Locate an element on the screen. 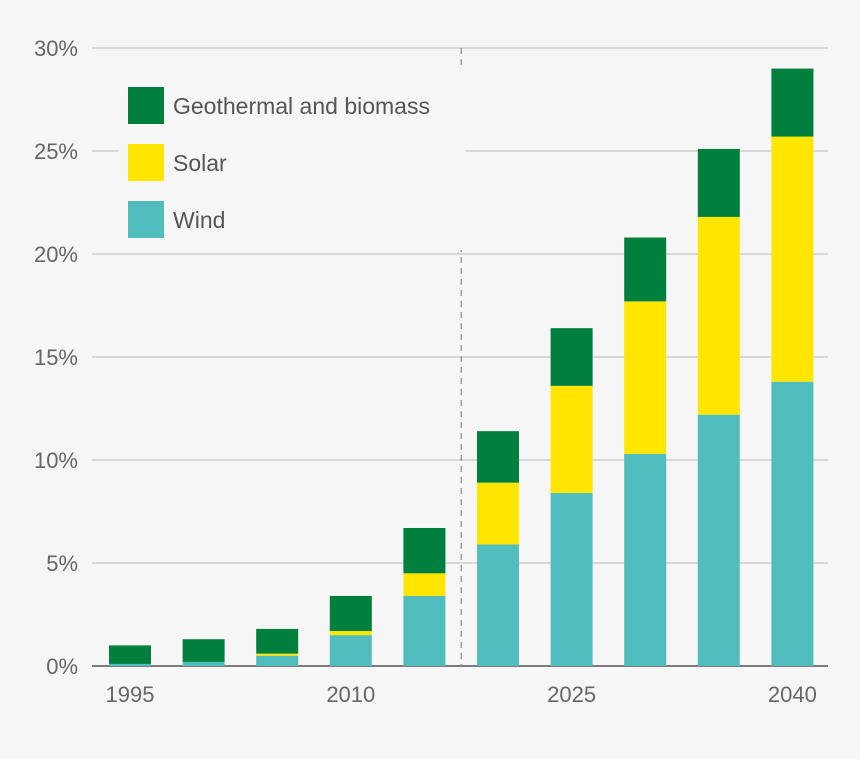  bar-segment-wind-2025 is located at coordinates (571, 579).